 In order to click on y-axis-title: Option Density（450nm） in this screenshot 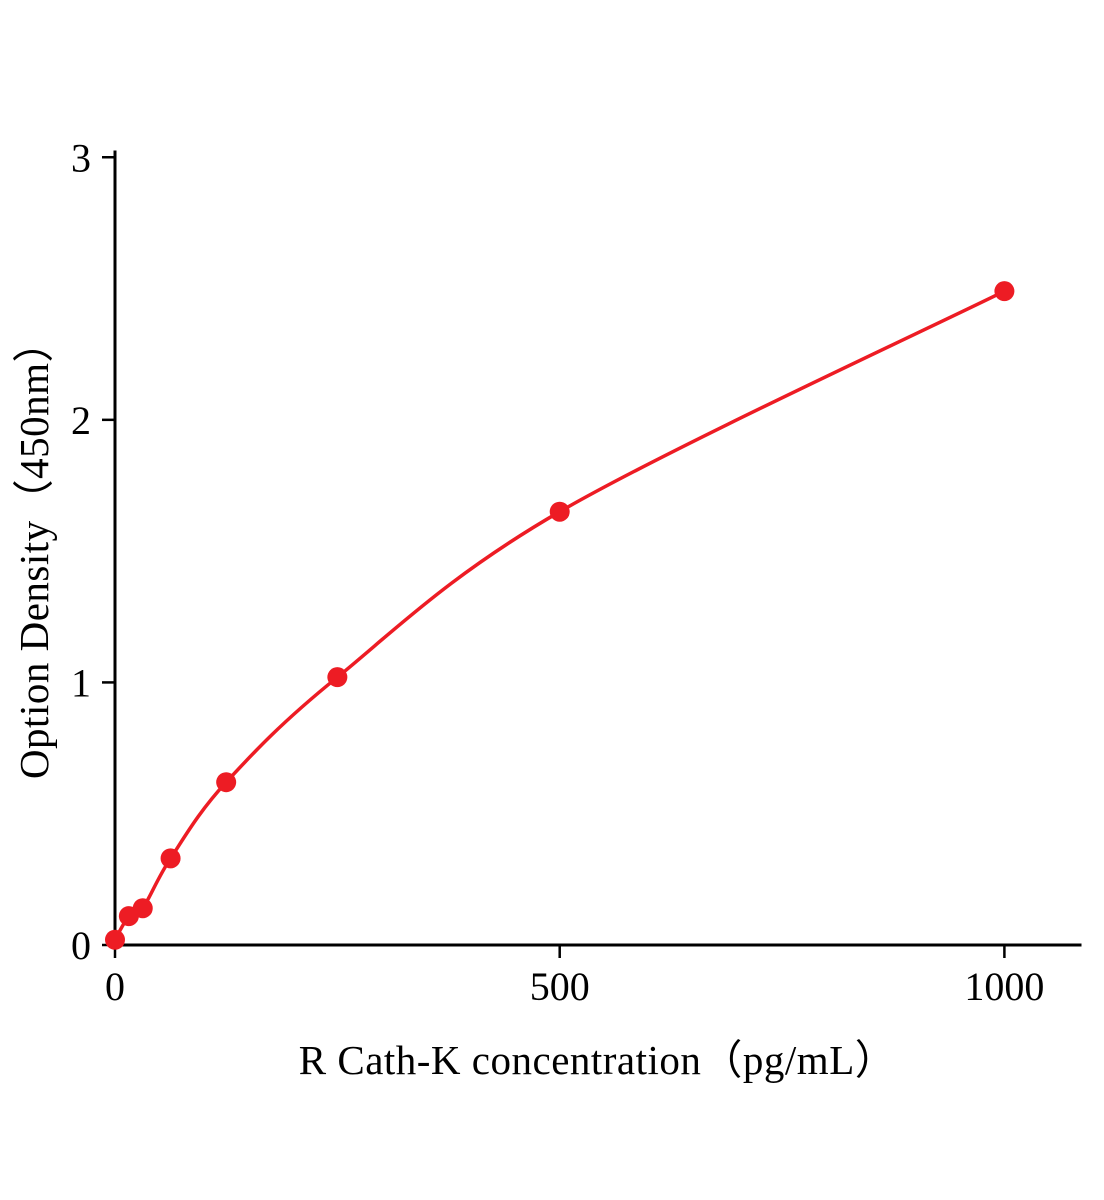, I will do `click(34, 550)`.